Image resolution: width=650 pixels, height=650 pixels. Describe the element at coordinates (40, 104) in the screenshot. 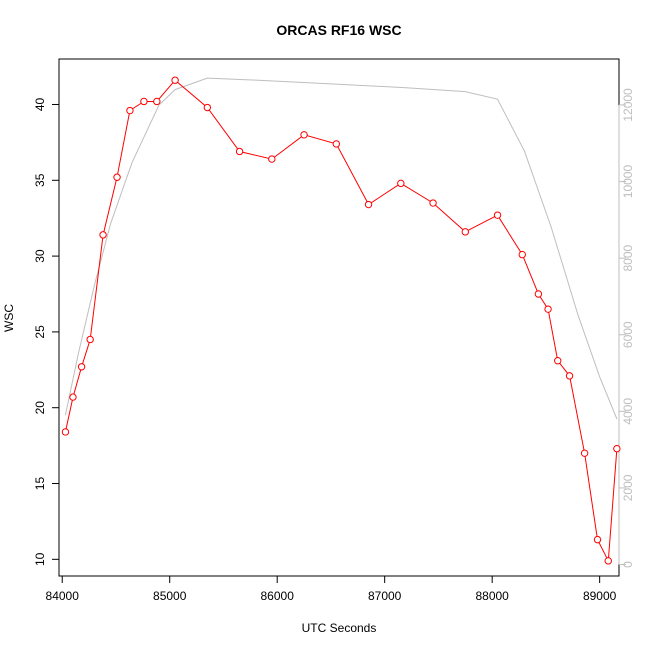

I see `y-tick-label: 40` at that location.